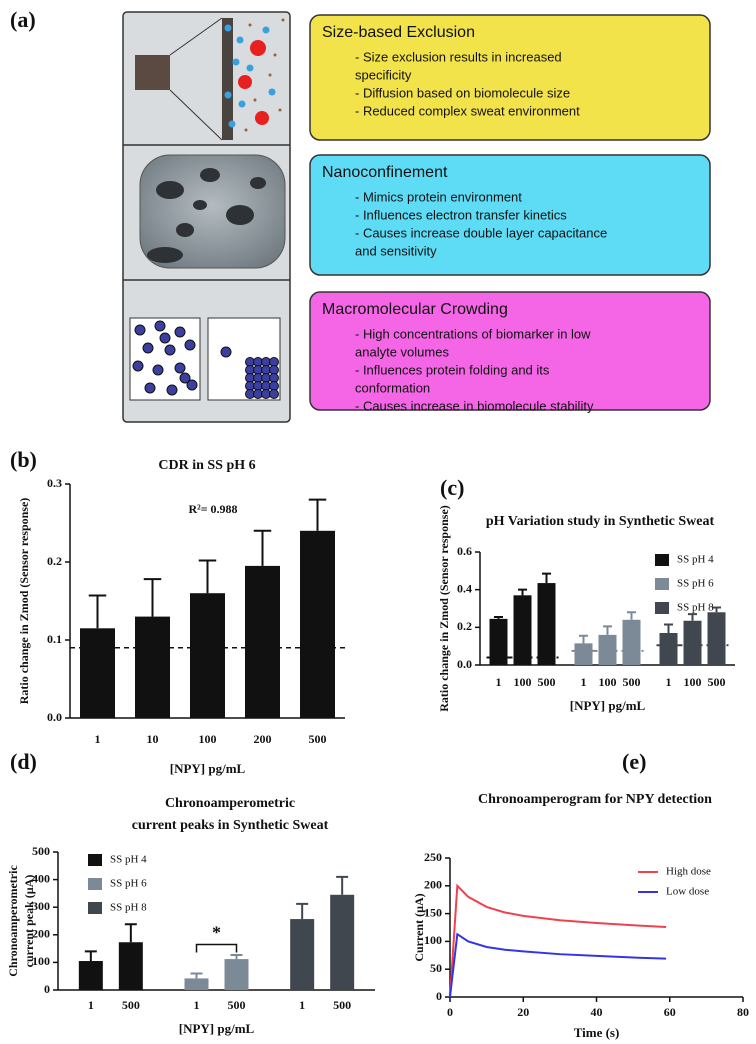  What do you see at coordinates (41, 851) in the screenshot?
I see `y-tick-label: 500` at bounding box center [41, 851].